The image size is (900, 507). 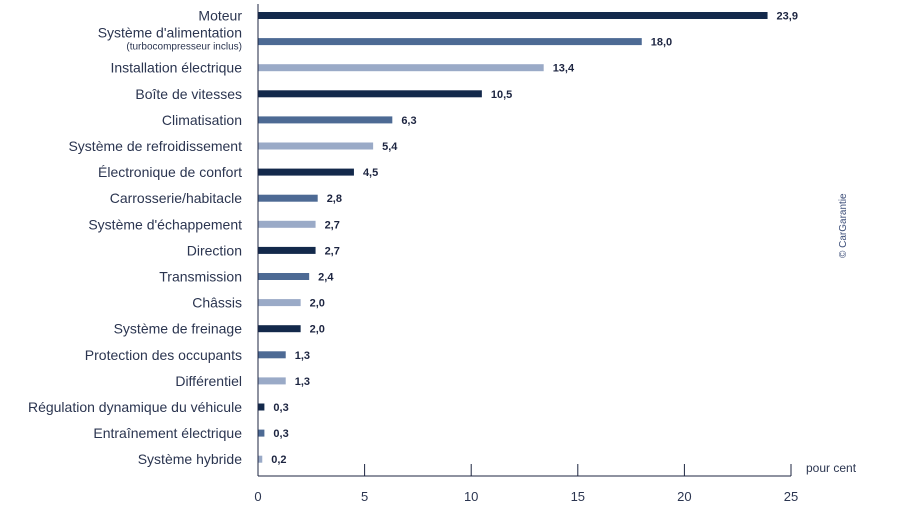 What do you see at coordinates (217, 303) in the screenshot?
I see `category-label: Châssis` at bounding box center [217, 303].